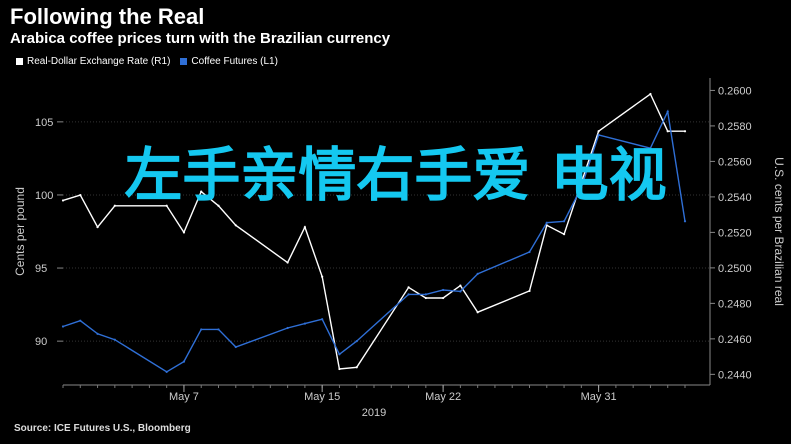  I want to click on legend-item-coffee-futures: Coffee Futures (L1), so click(229, 61).